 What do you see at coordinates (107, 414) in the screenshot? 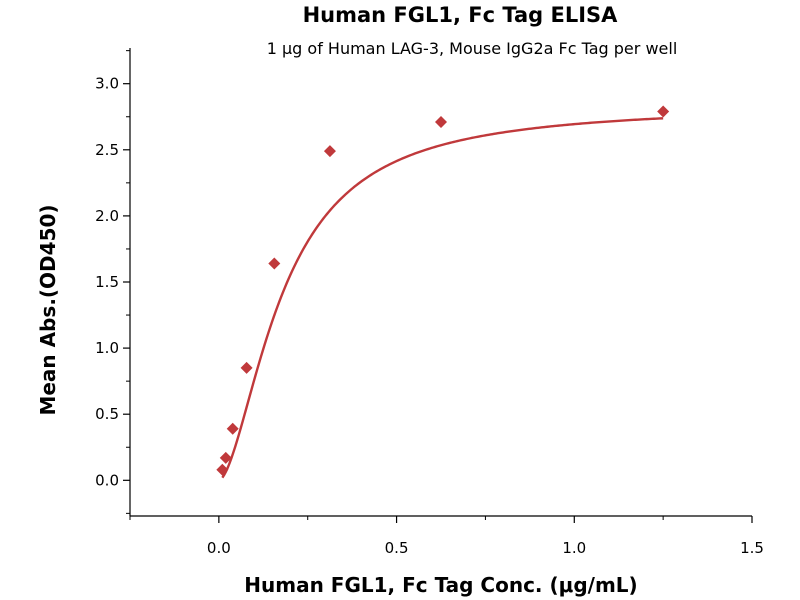
I see `y-tick-label: 0.5` at bounding box center [107, 414].